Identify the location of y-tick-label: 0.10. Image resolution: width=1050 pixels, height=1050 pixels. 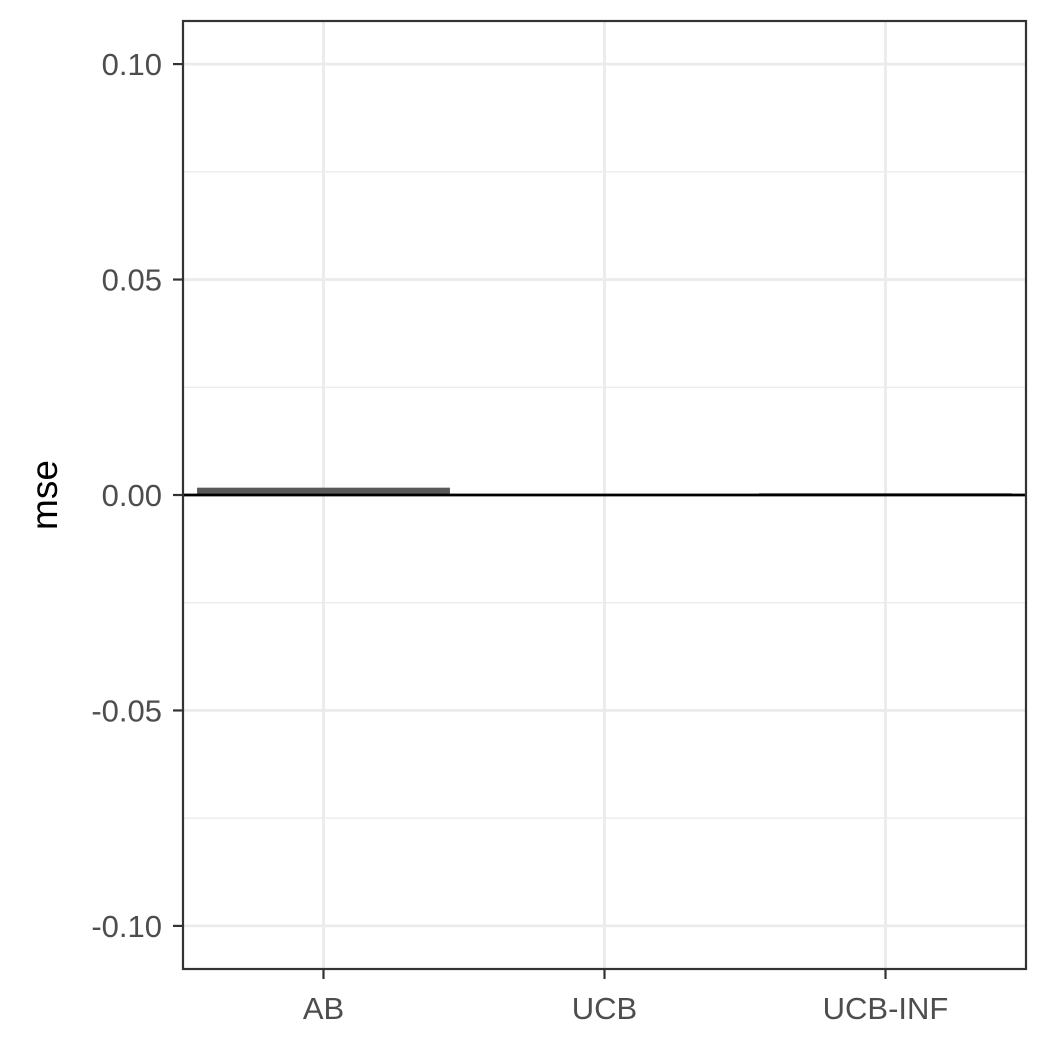
(132, 64).